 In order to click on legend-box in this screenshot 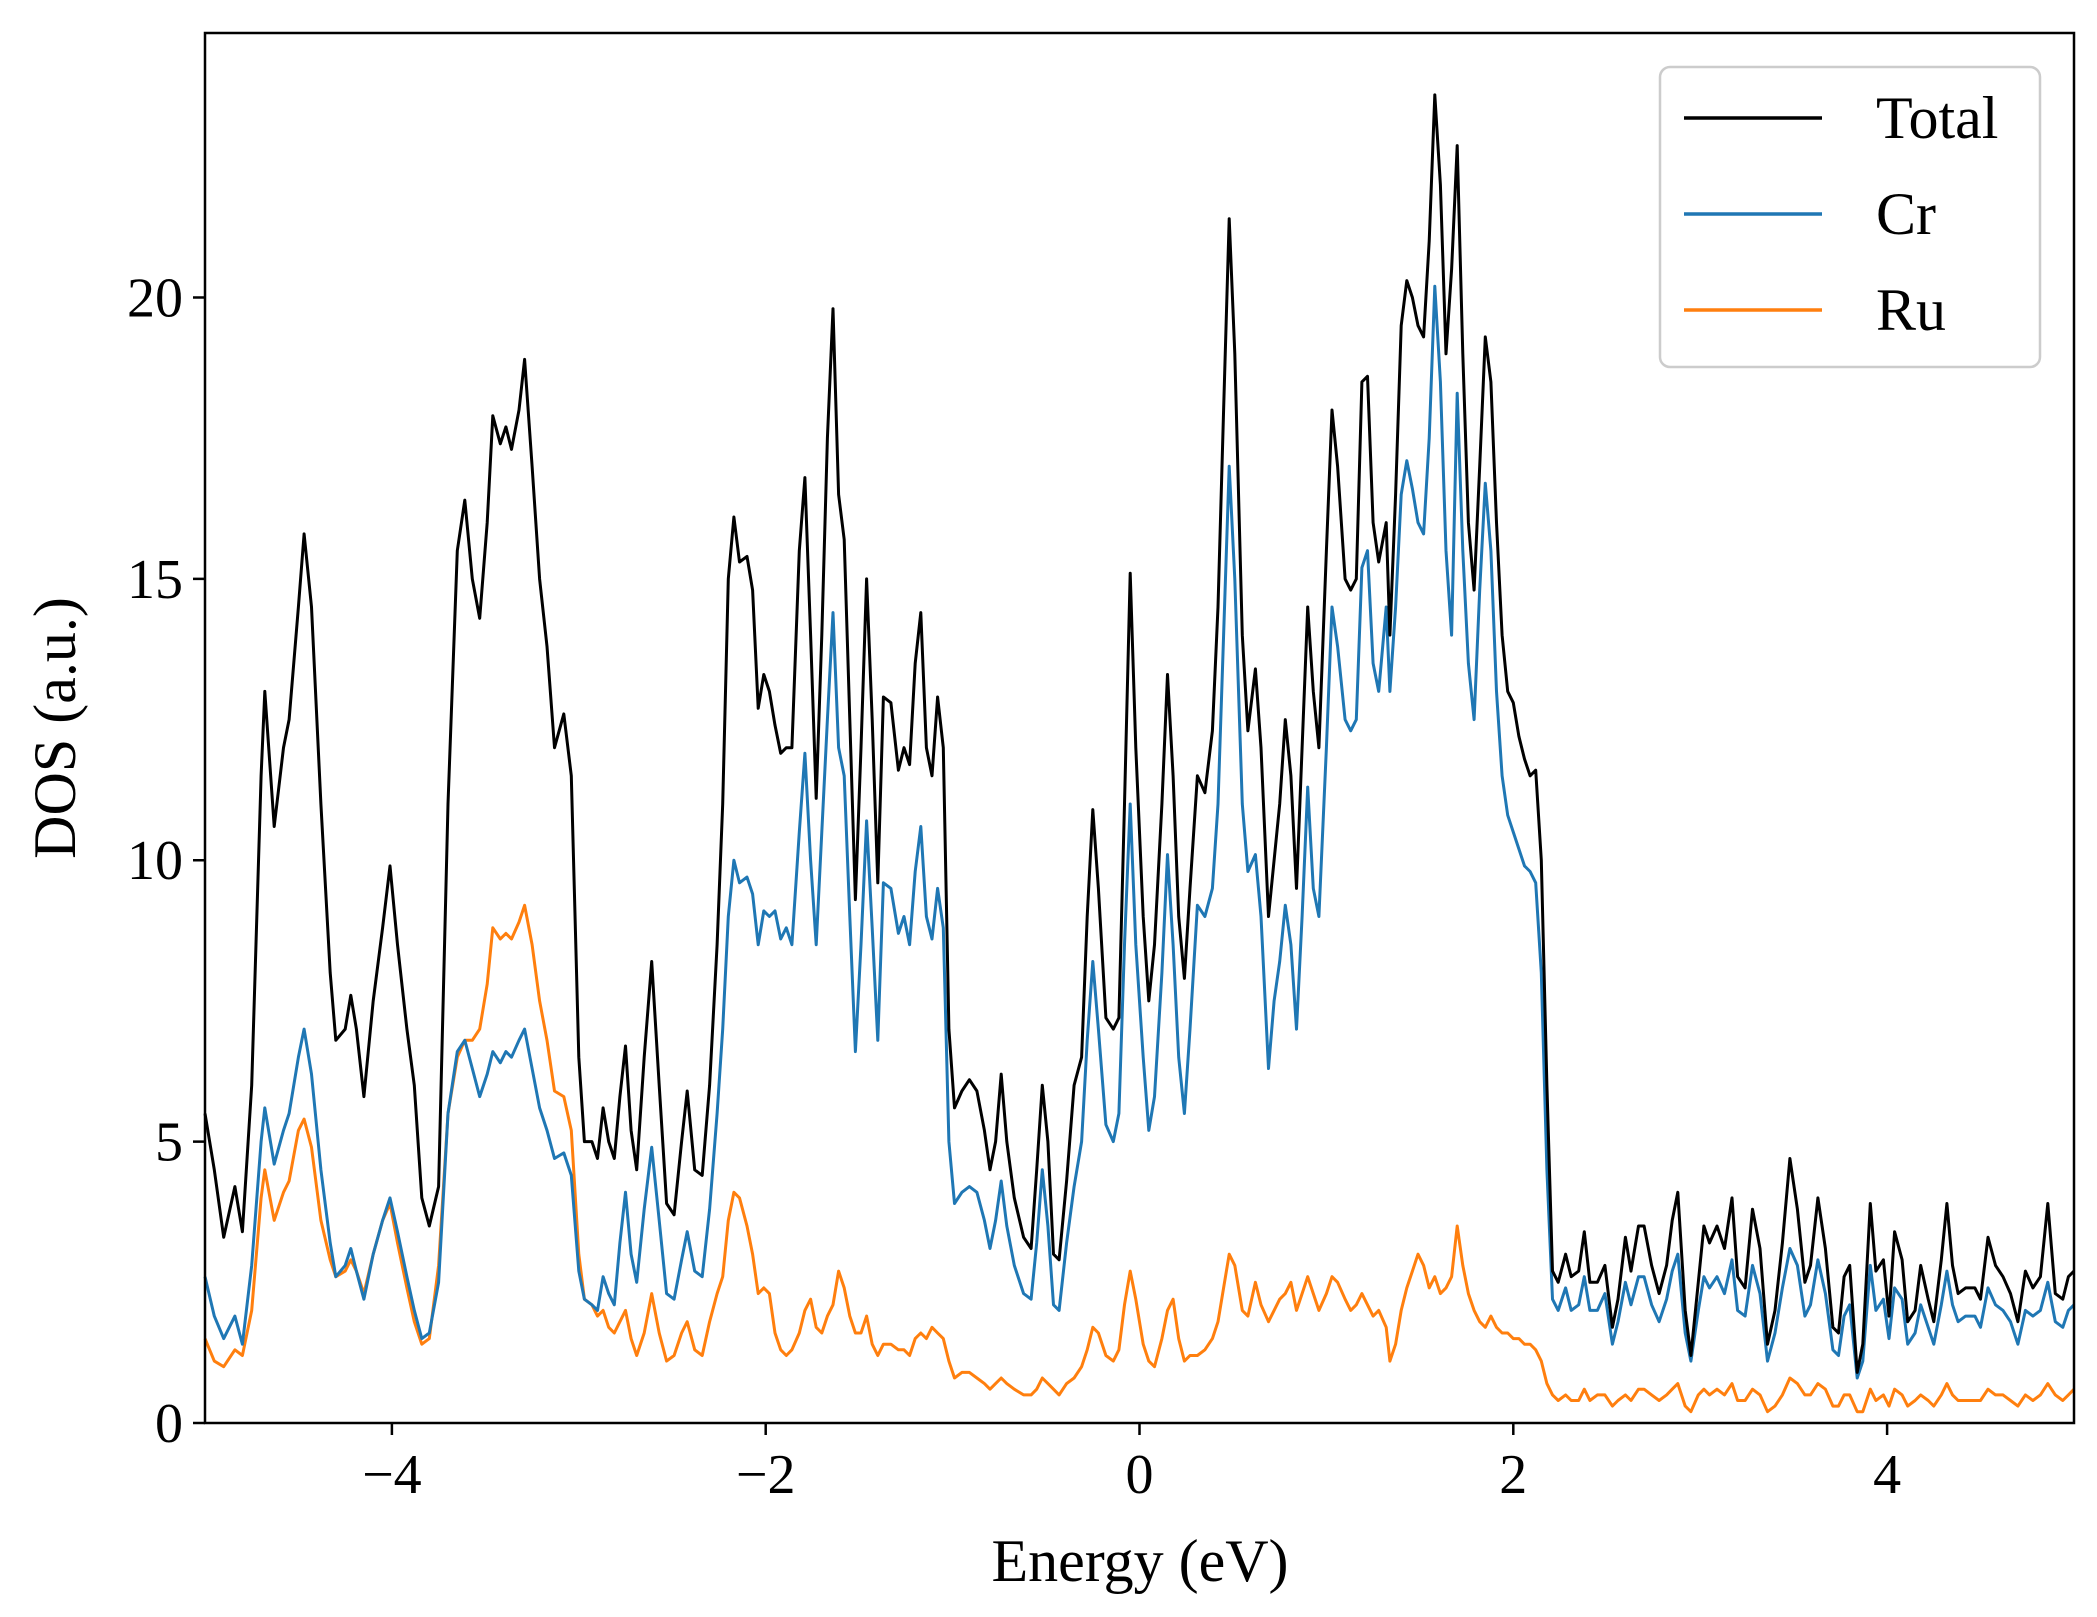, I will do `click(1850, 217)`.